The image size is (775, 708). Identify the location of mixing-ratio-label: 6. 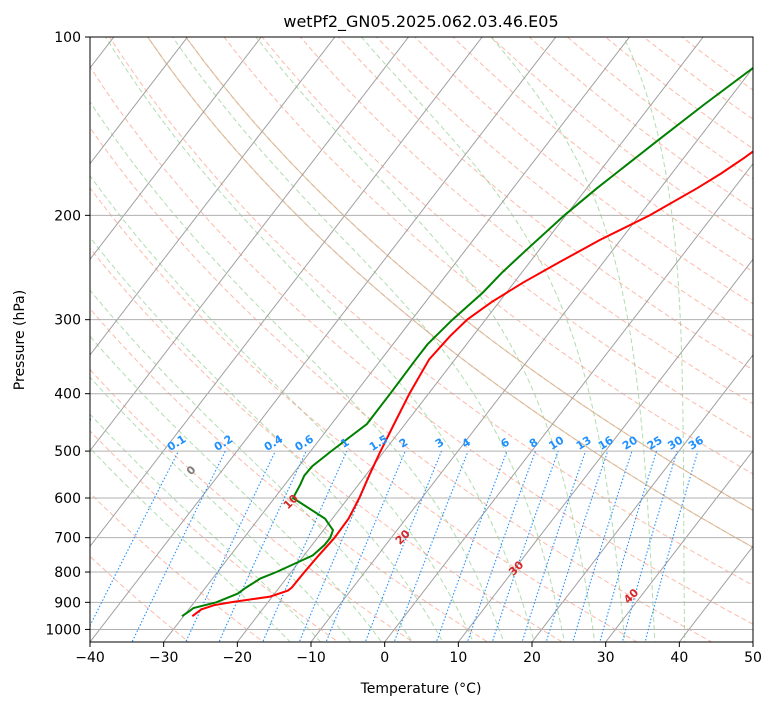
(505, 442).